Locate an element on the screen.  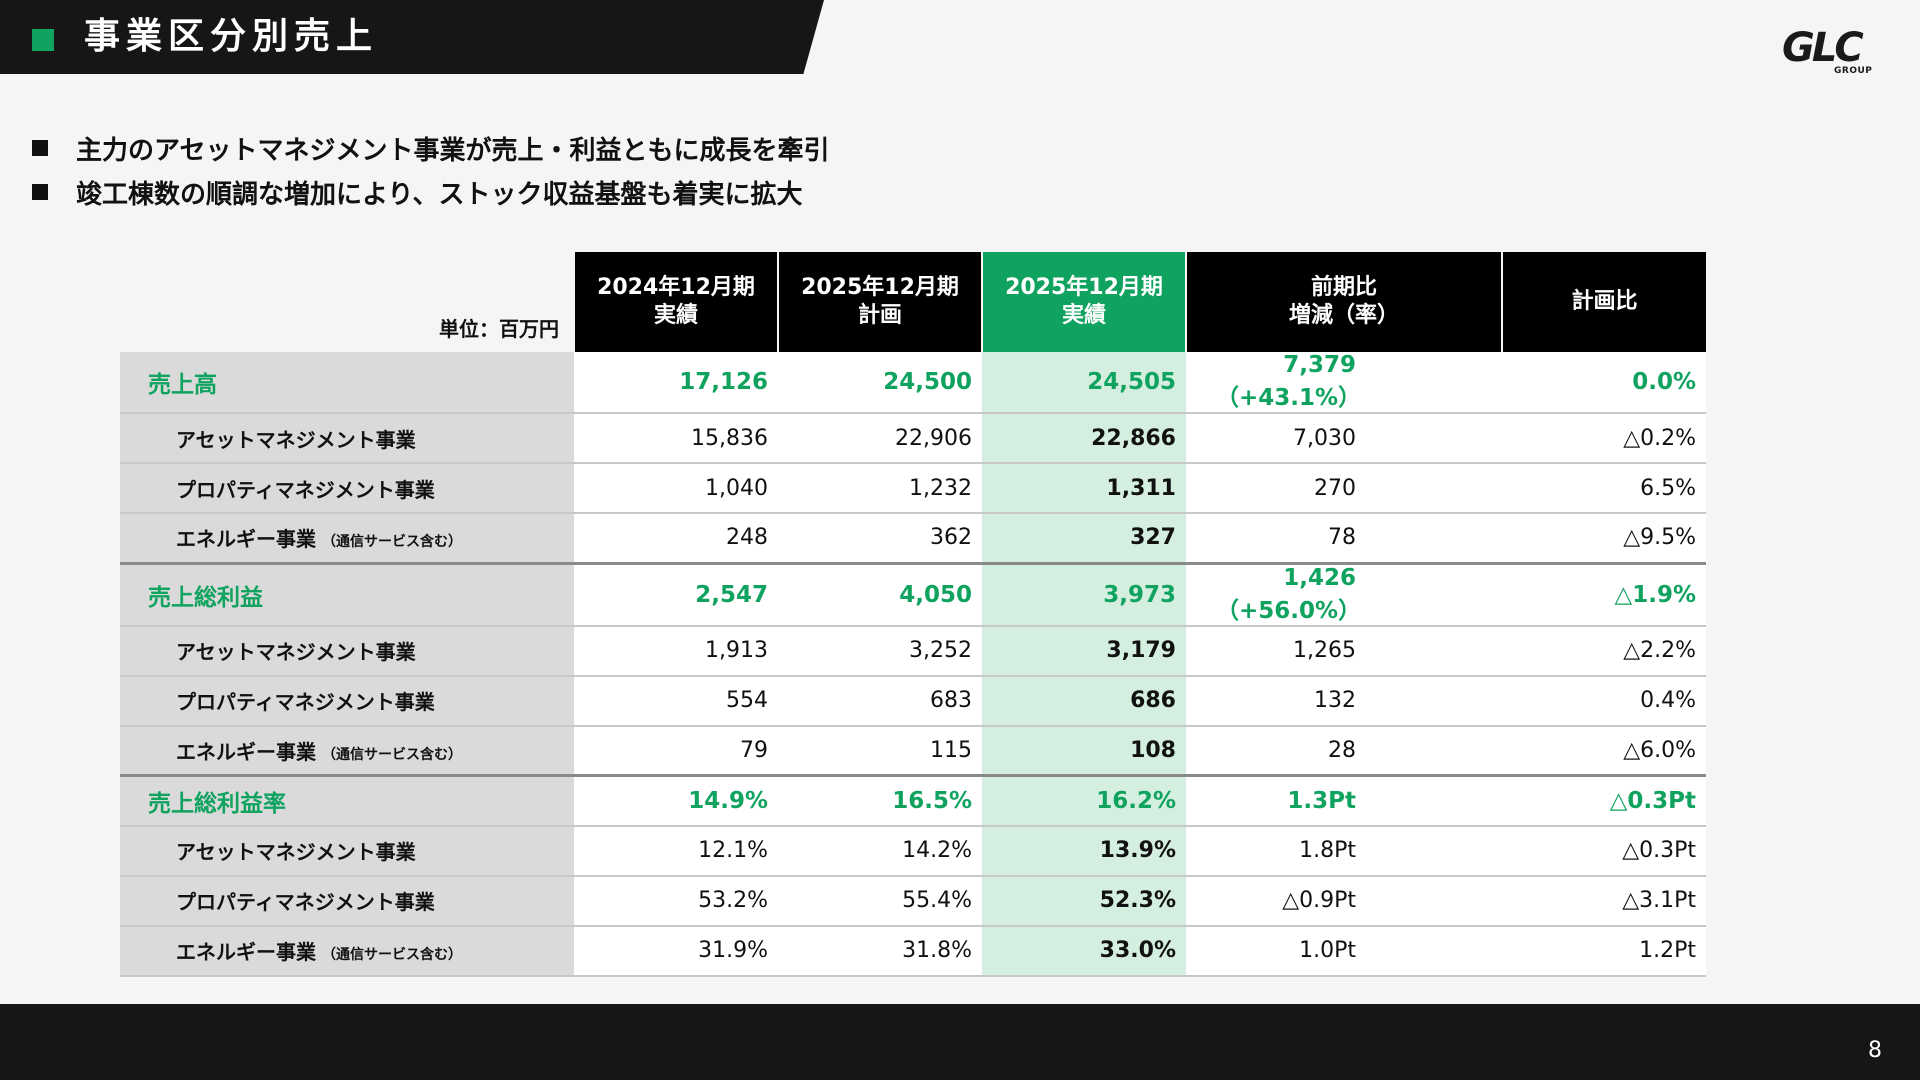
cell-yoy-change: 1,265 is located at coordinates (1344, 651).